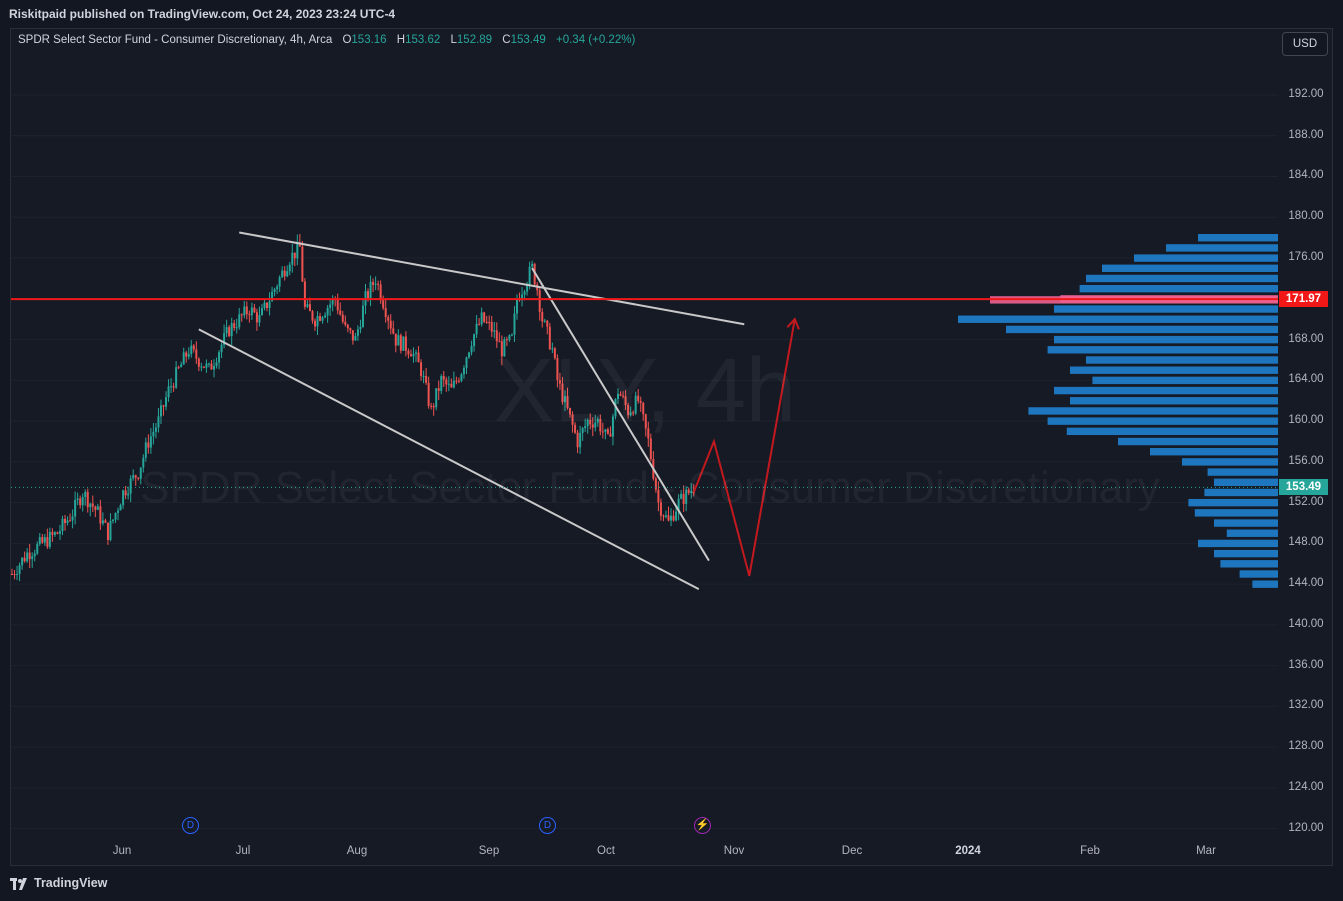 The width and height of the screenshot is (1343, 901). Describe the element at coordinates (1306, 257) in the screenshot. I see `price-tick-label: 176.00` at that location.